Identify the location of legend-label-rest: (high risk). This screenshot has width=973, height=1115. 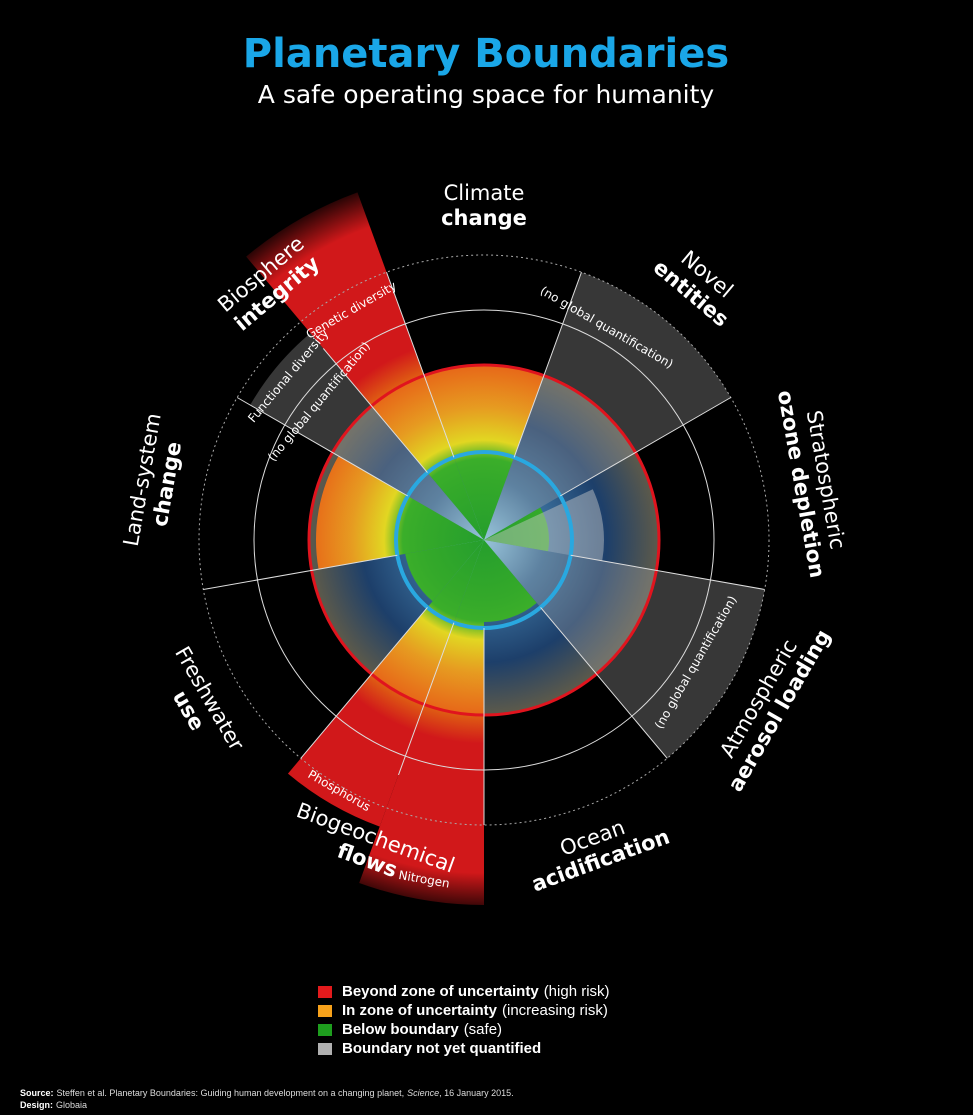
(577, 991).